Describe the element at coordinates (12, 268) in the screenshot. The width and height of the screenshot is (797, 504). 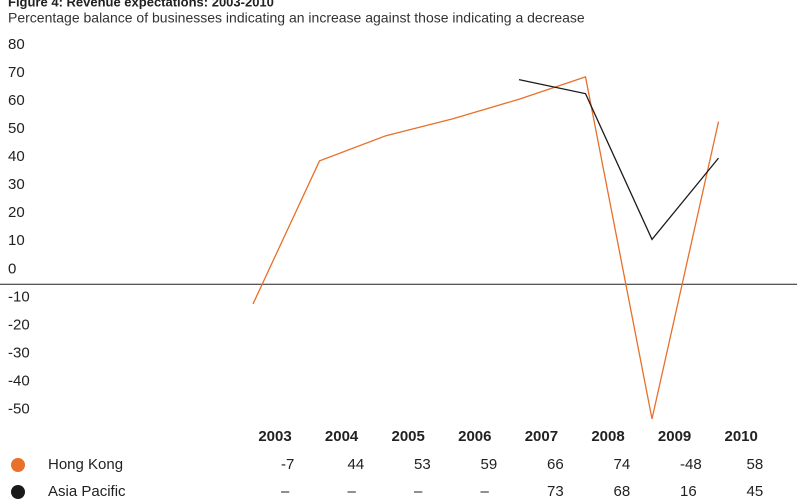
I see `y-tick-label: 0` at that location.